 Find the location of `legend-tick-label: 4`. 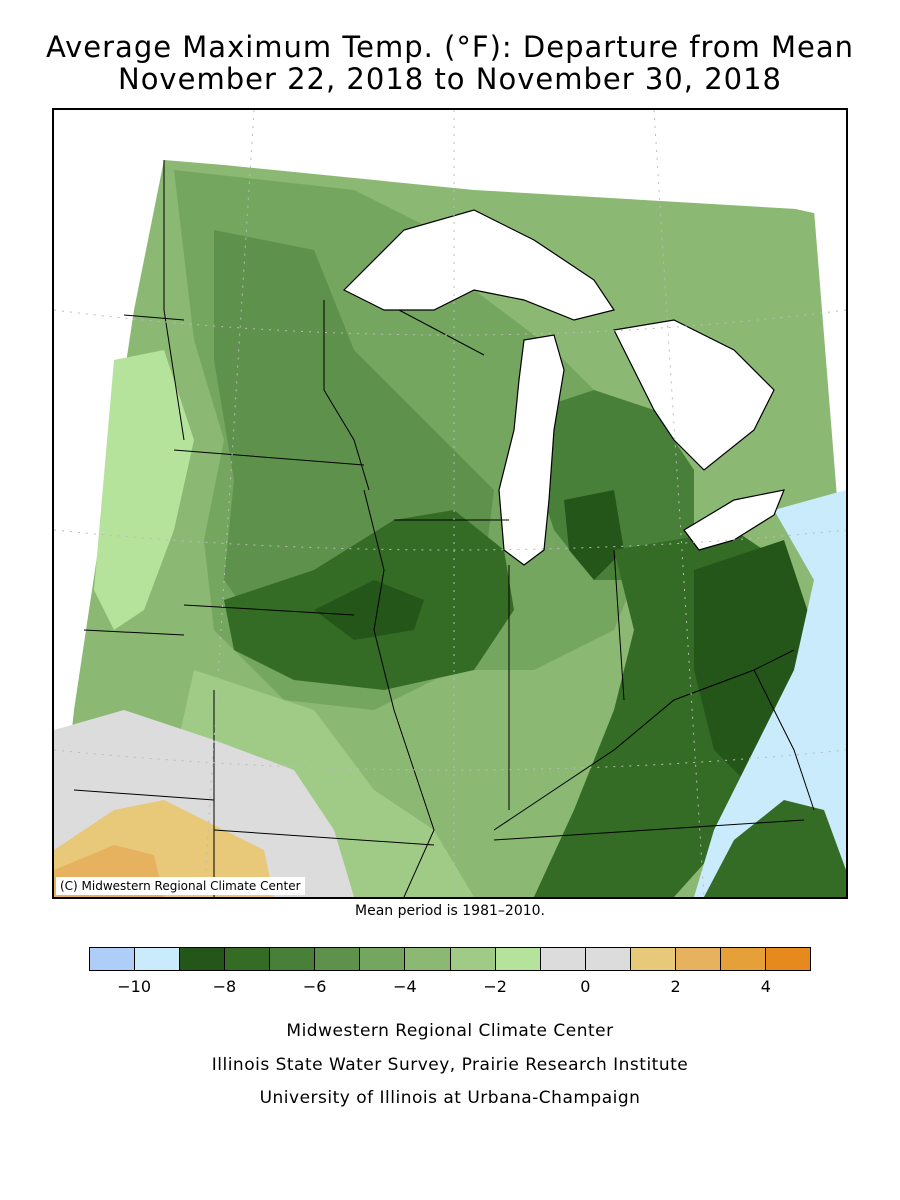

legend-tick-label: 4 is located at coordinates (765, 986).